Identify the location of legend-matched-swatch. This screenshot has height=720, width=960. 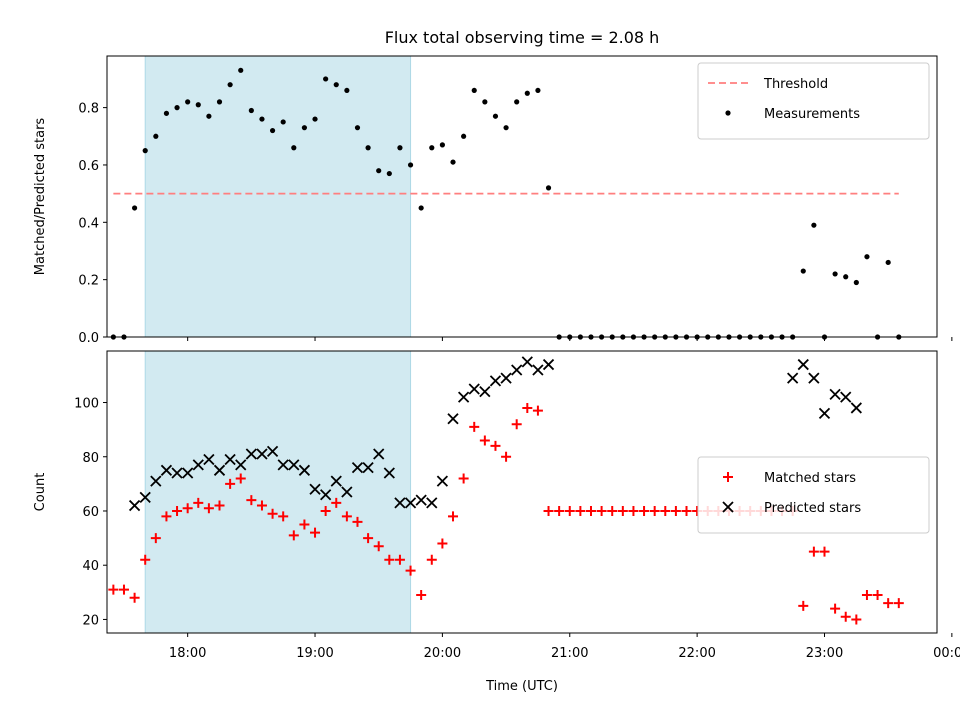
(728, 477).